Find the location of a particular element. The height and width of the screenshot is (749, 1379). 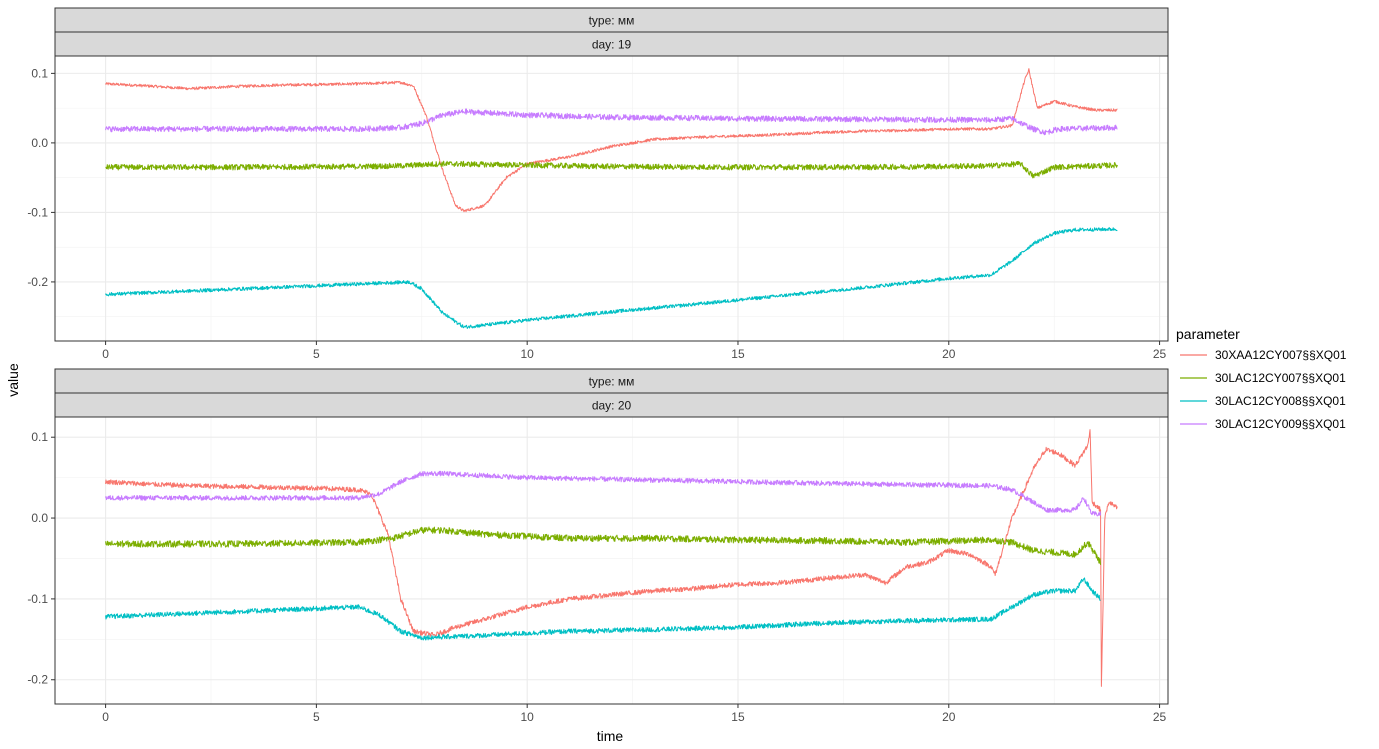

strip-label-day: day: 19 is located at coordinates (612, 45).